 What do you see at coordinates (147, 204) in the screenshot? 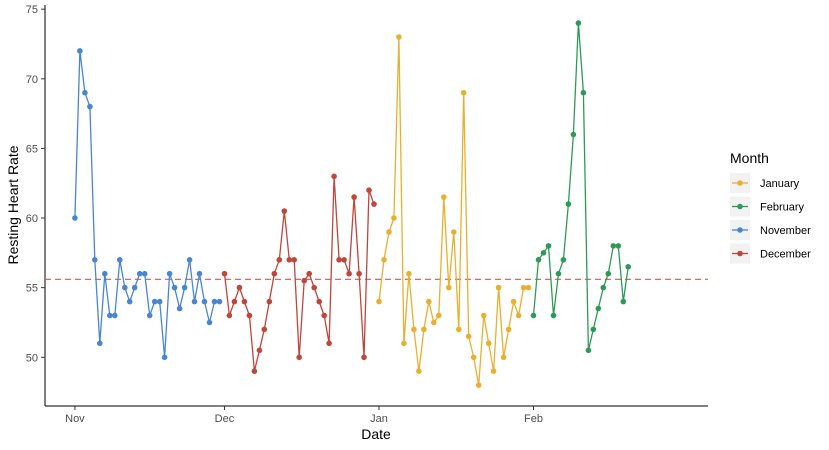
I see `series-november` at bounding box center [147, 204].